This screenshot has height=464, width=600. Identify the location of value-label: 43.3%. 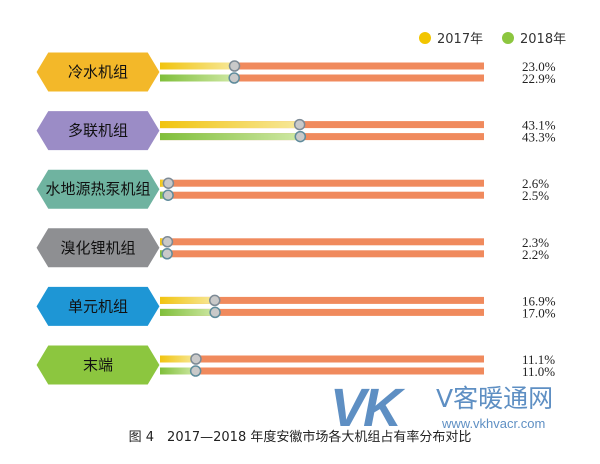
(539, 137).